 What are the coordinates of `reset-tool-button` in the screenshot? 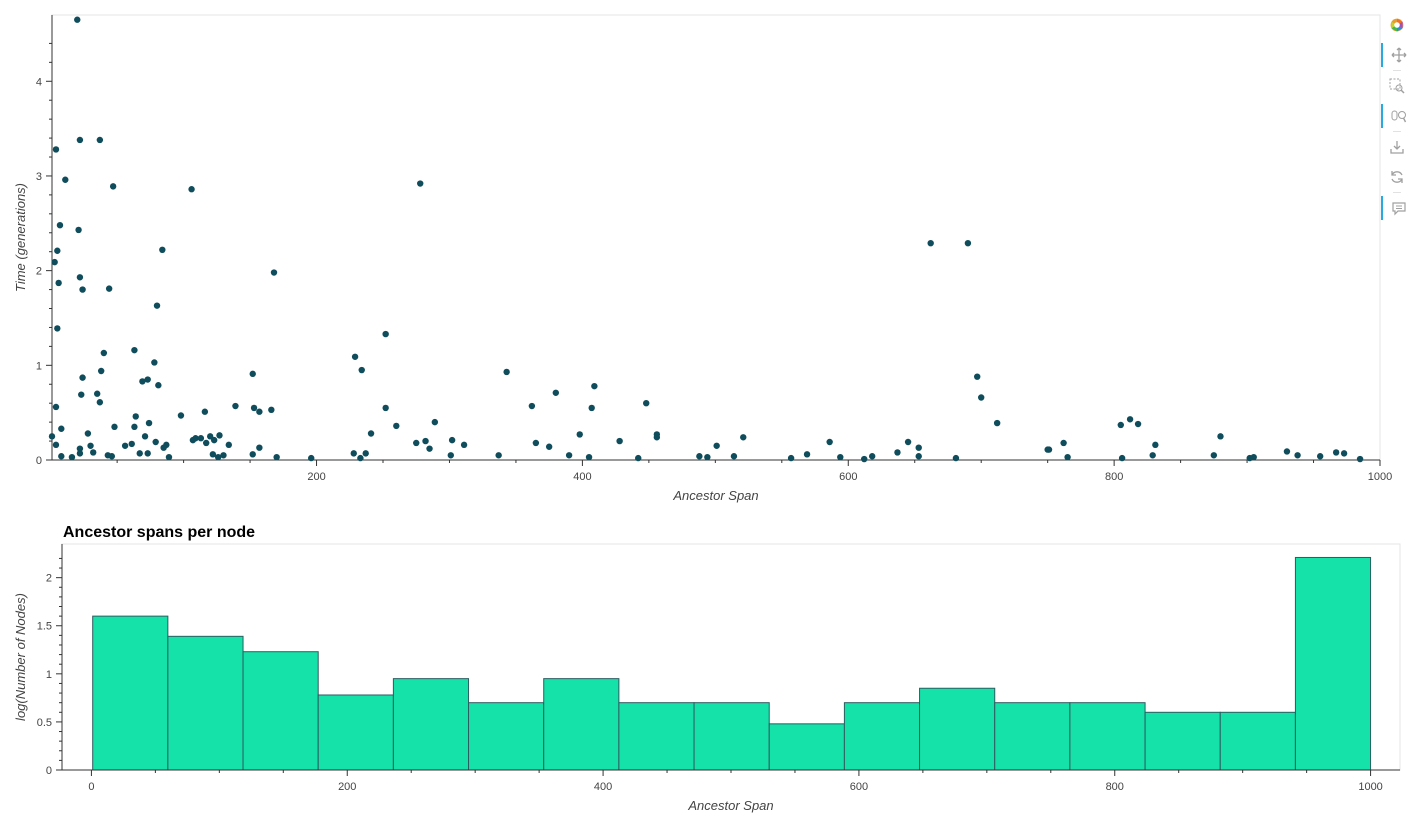 It's located at (1397, 177).